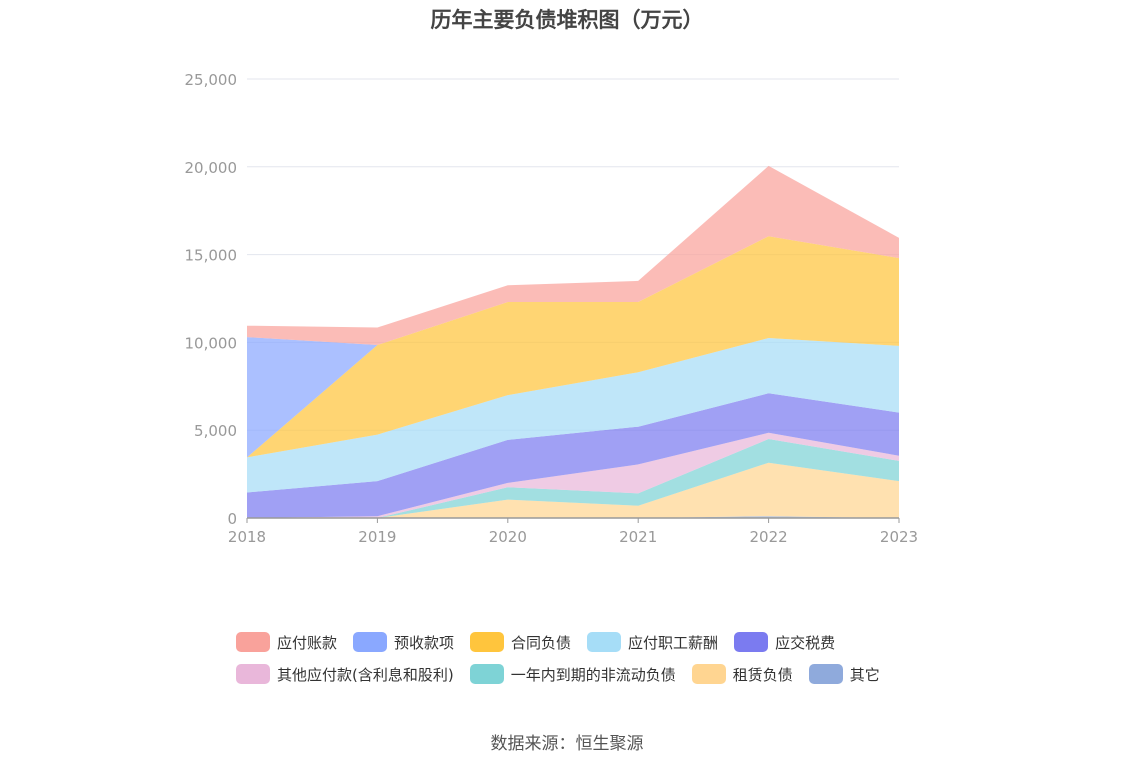 The height and width of the screenshot is (766, 1134). What do you see at coordinates (673, 642) in the screenshot?
I see `legend-label: 应付职工薪酬` at bounding box center [673, 642].